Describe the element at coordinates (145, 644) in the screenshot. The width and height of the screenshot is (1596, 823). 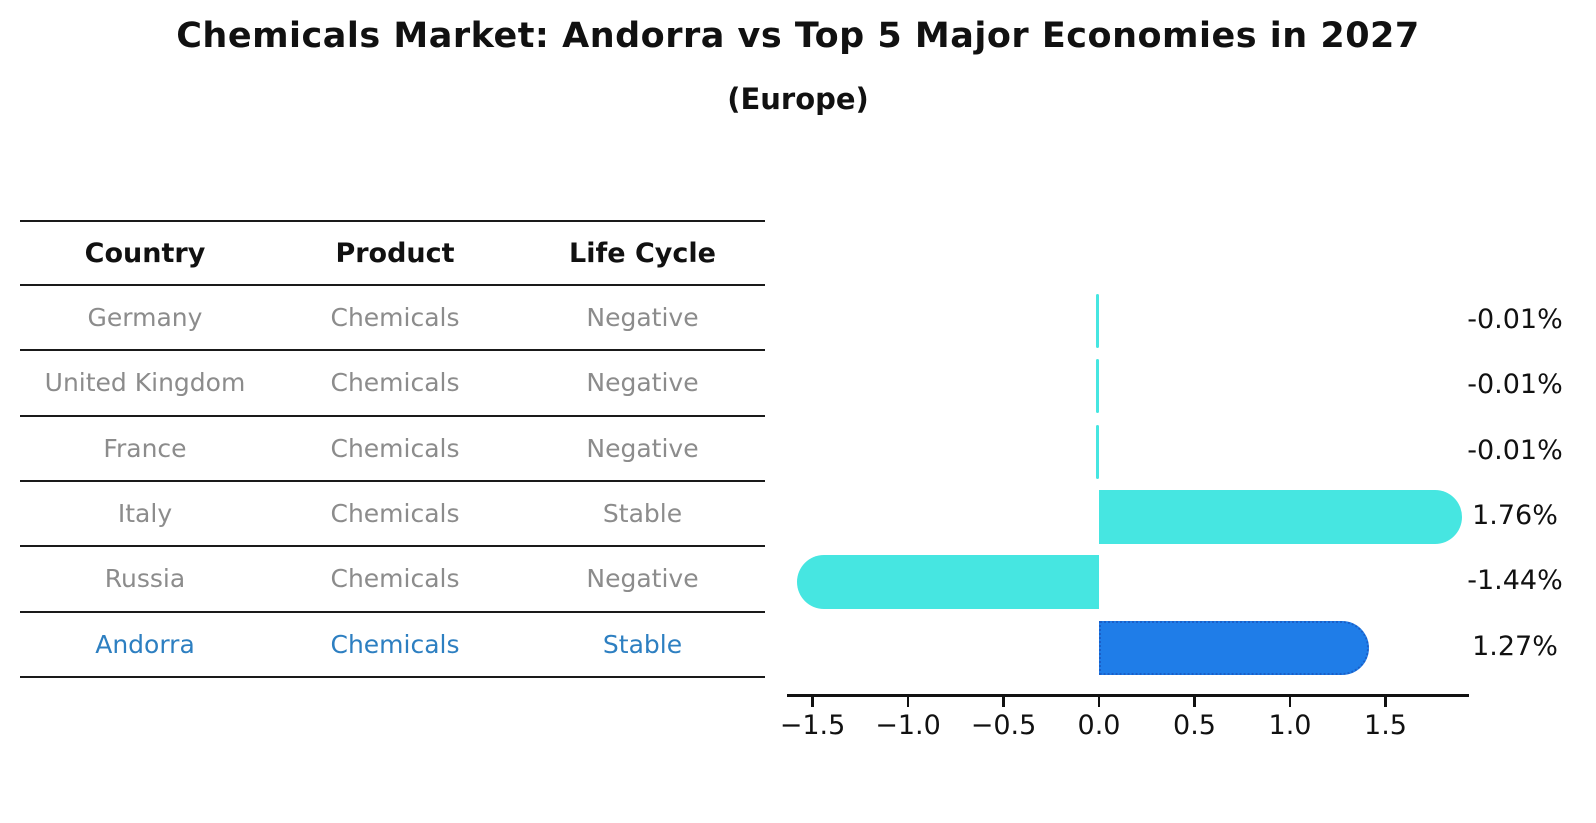
I see `cell-country: Andorra` at that location.